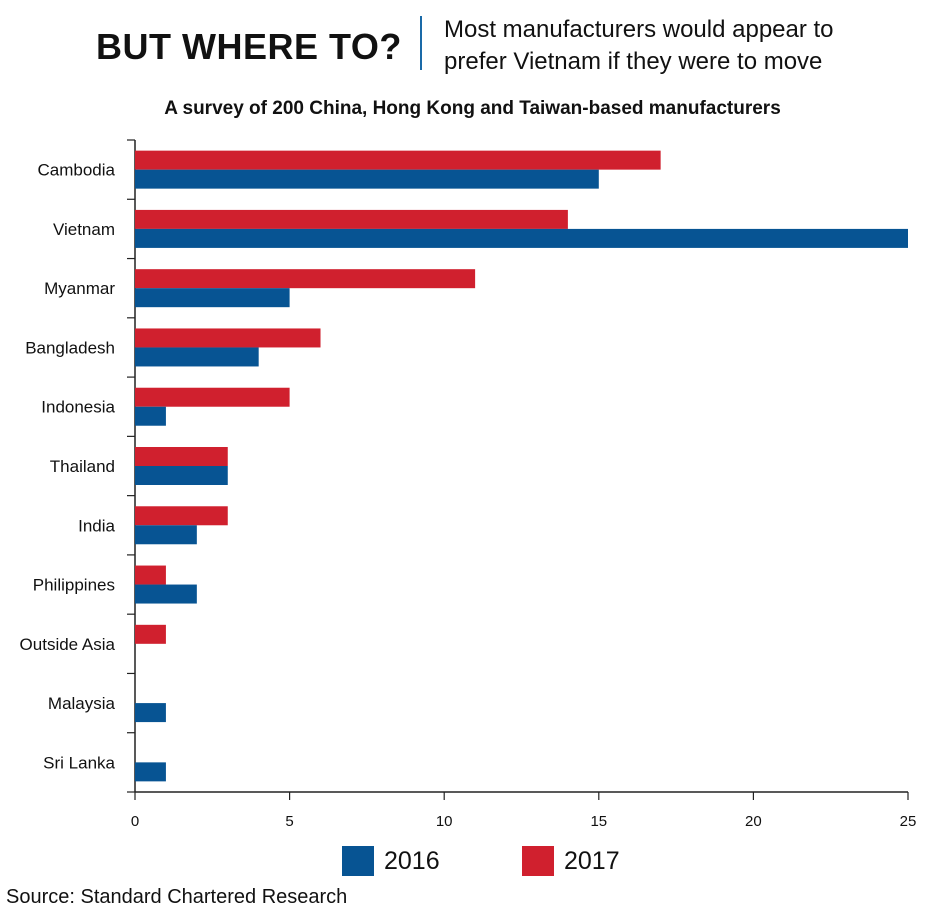 Image resolution: width=945 pixels, height=924 pixels. I want to click on category-label-thailand: Thailand, so click(82, 466).